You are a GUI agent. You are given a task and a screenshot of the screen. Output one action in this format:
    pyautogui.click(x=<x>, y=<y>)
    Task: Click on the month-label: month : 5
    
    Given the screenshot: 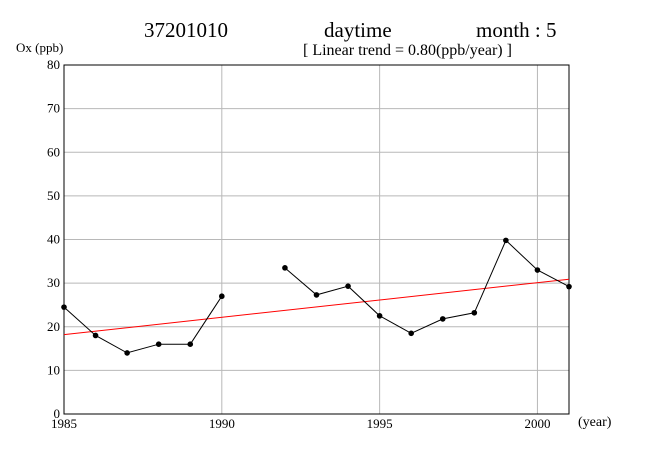 What is the action you would take?
    pyautogui.click(x=516, y=30)
    